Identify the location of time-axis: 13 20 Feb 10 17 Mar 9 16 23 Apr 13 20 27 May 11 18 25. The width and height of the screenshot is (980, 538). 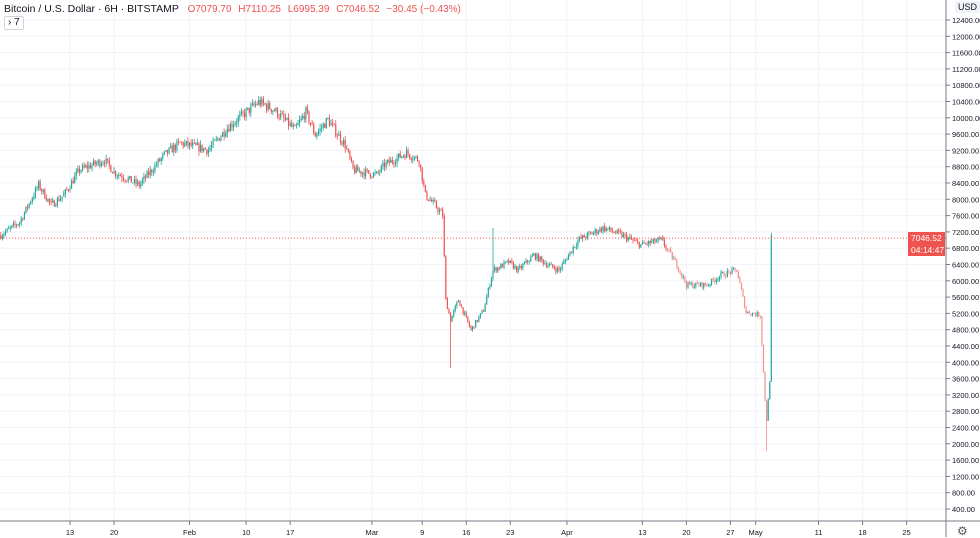
(488, 529).